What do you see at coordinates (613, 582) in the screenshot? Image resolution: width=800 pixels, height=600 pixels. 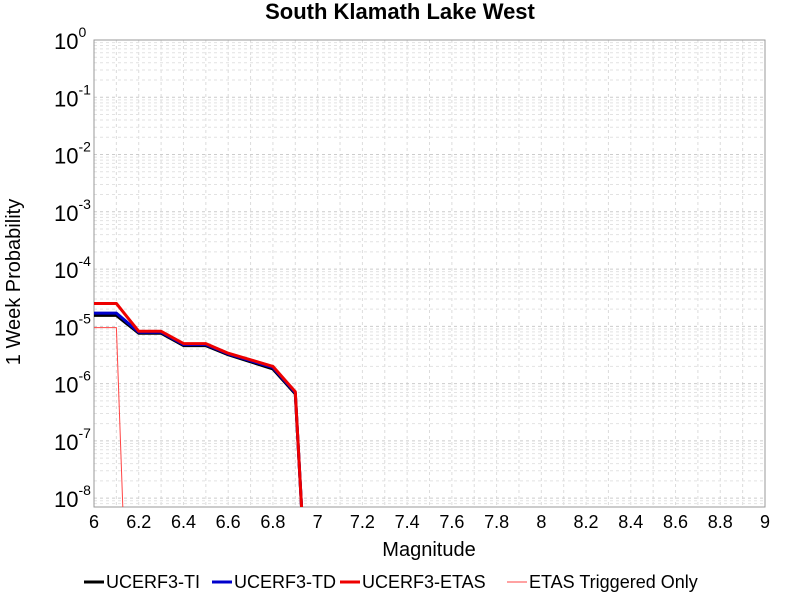 I see `legend-label: ETAS Triggered Only` at bounding box center [613, 582].